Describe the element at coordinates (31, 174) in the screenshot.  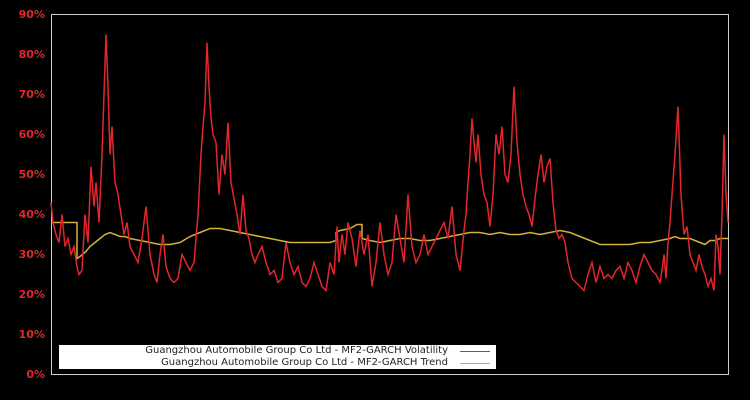
I see `y-tick-50: 50%` at that location.